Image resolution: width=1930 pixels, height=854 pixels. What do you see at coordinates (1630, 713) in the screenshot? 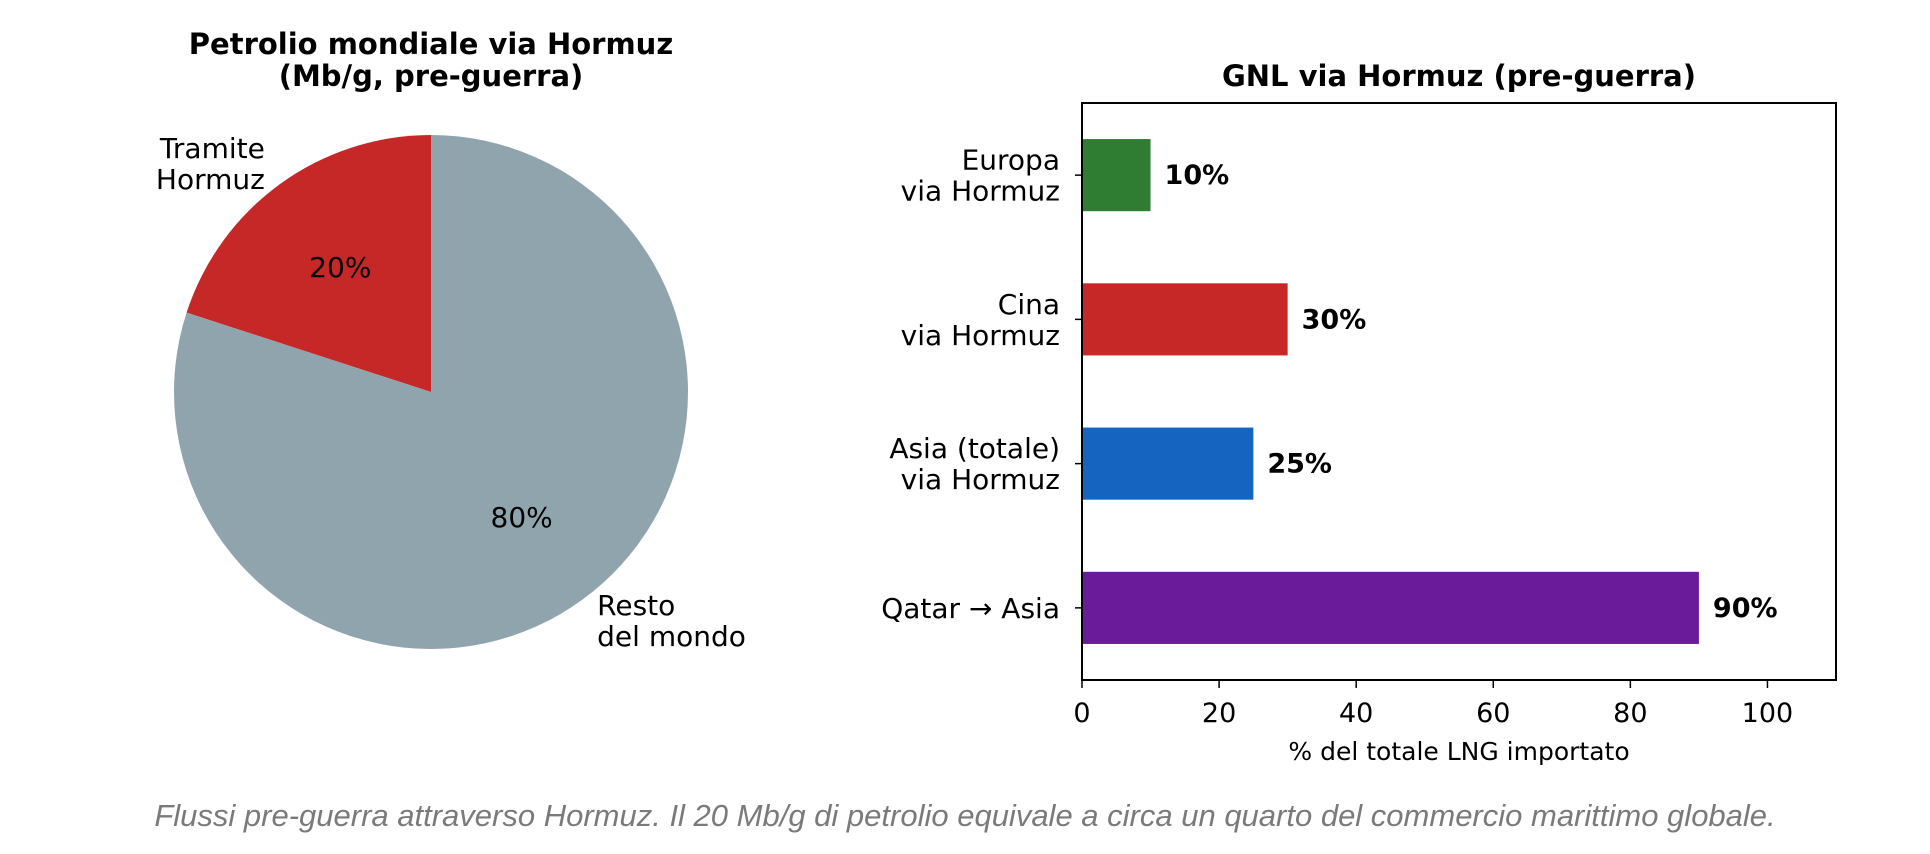
I see `x-tick-label-4: 80` at bounding box center [1630, 713].